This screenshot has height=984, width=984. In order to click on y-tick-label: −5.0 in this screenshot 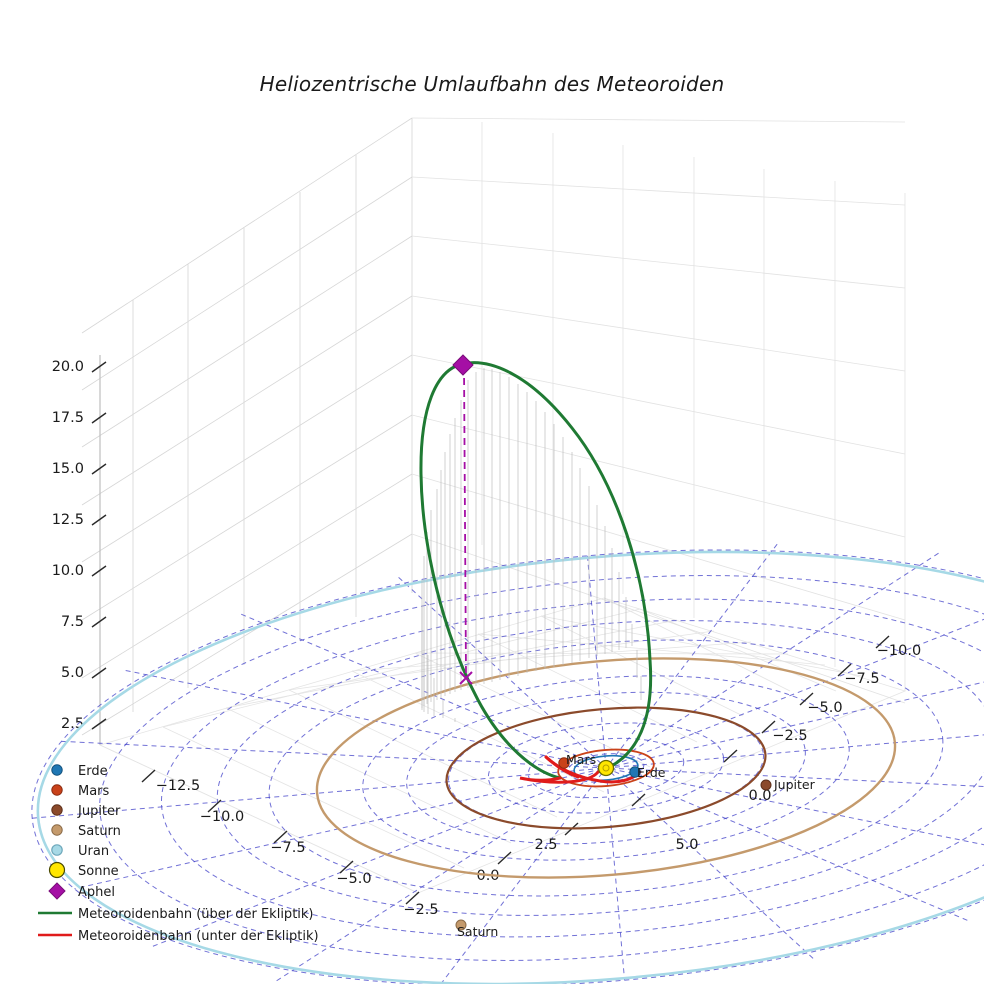, I will do `click(824, 708)`.